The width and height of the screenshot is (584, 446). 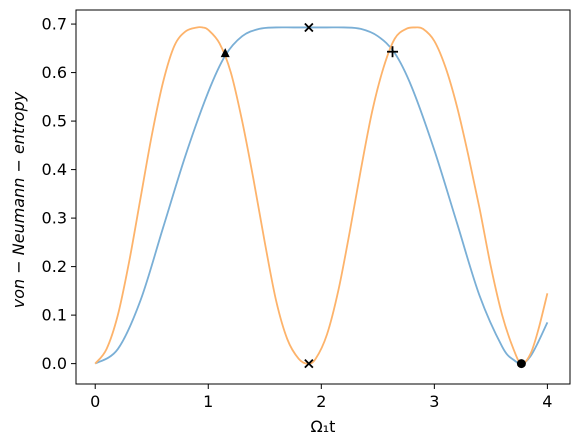 I want to click on y-tick-label: 0.7, so click(x=54, y=24).